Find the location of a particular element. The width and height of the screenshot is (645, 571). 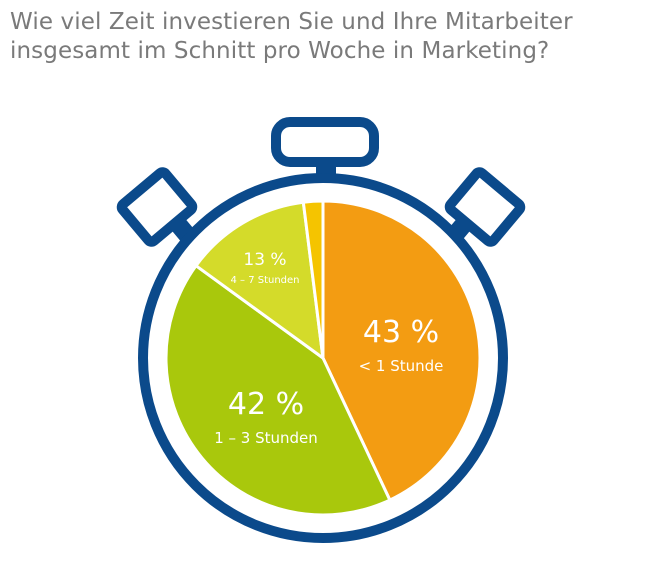

slice-label-value-0: 43 % is located at coordinates (401, 332).